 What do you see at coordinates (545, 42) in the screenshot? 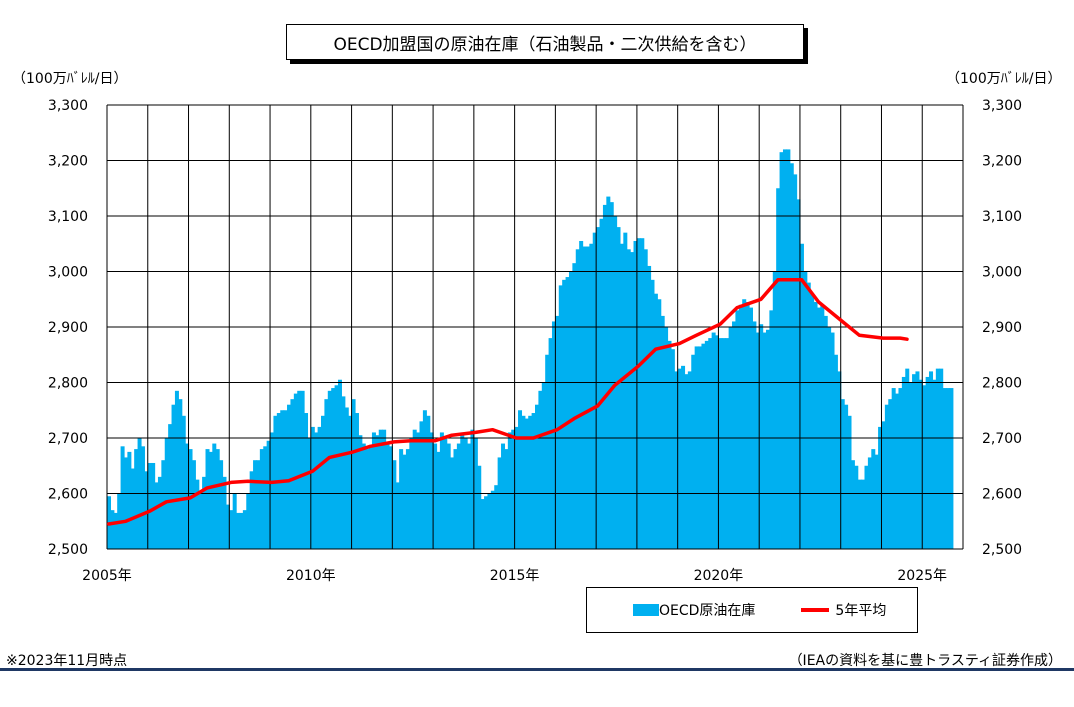
I see `chart-title: OECD加盟国の原油在庫（石油製品・二次供給を含む）` at bounding box center [545, 42].